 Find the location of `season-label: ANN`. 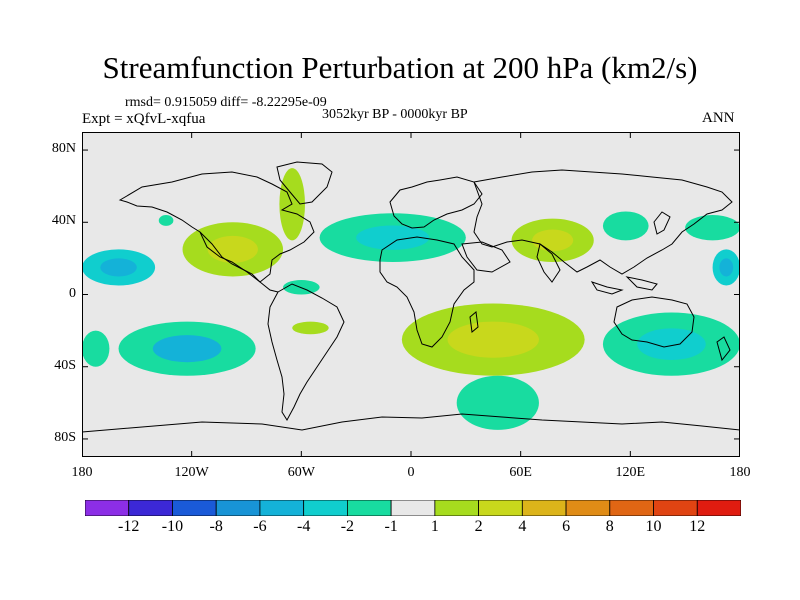

season-label: ANN is located at coordinates (718, 118).